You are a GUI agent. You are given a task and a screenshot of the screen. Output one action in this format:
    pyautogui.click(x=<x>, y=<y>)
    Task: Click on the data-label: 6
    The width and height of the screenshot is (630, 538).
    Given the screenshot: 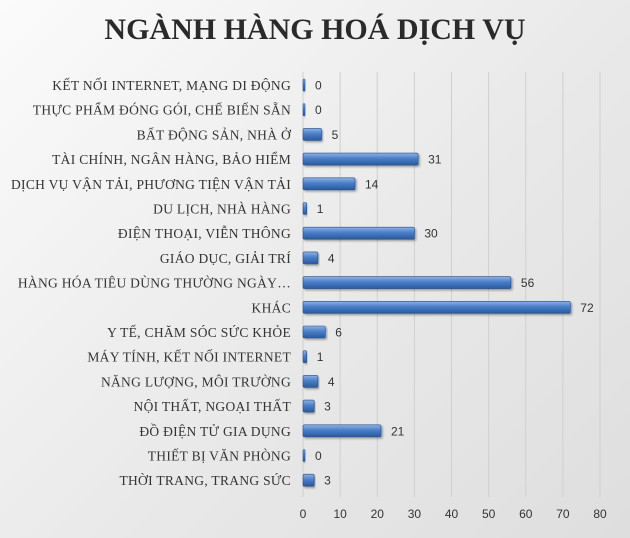 What is the action you would take?
    pyautogui.click(x=338, y=333)
    